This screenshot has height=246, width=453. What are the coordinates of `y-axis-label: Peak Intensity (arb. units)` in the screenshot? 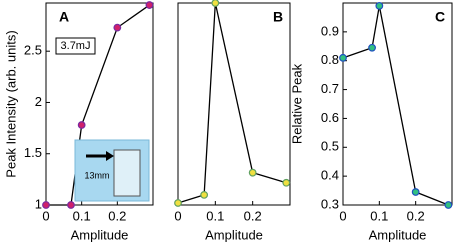 It's located at (10, 103).